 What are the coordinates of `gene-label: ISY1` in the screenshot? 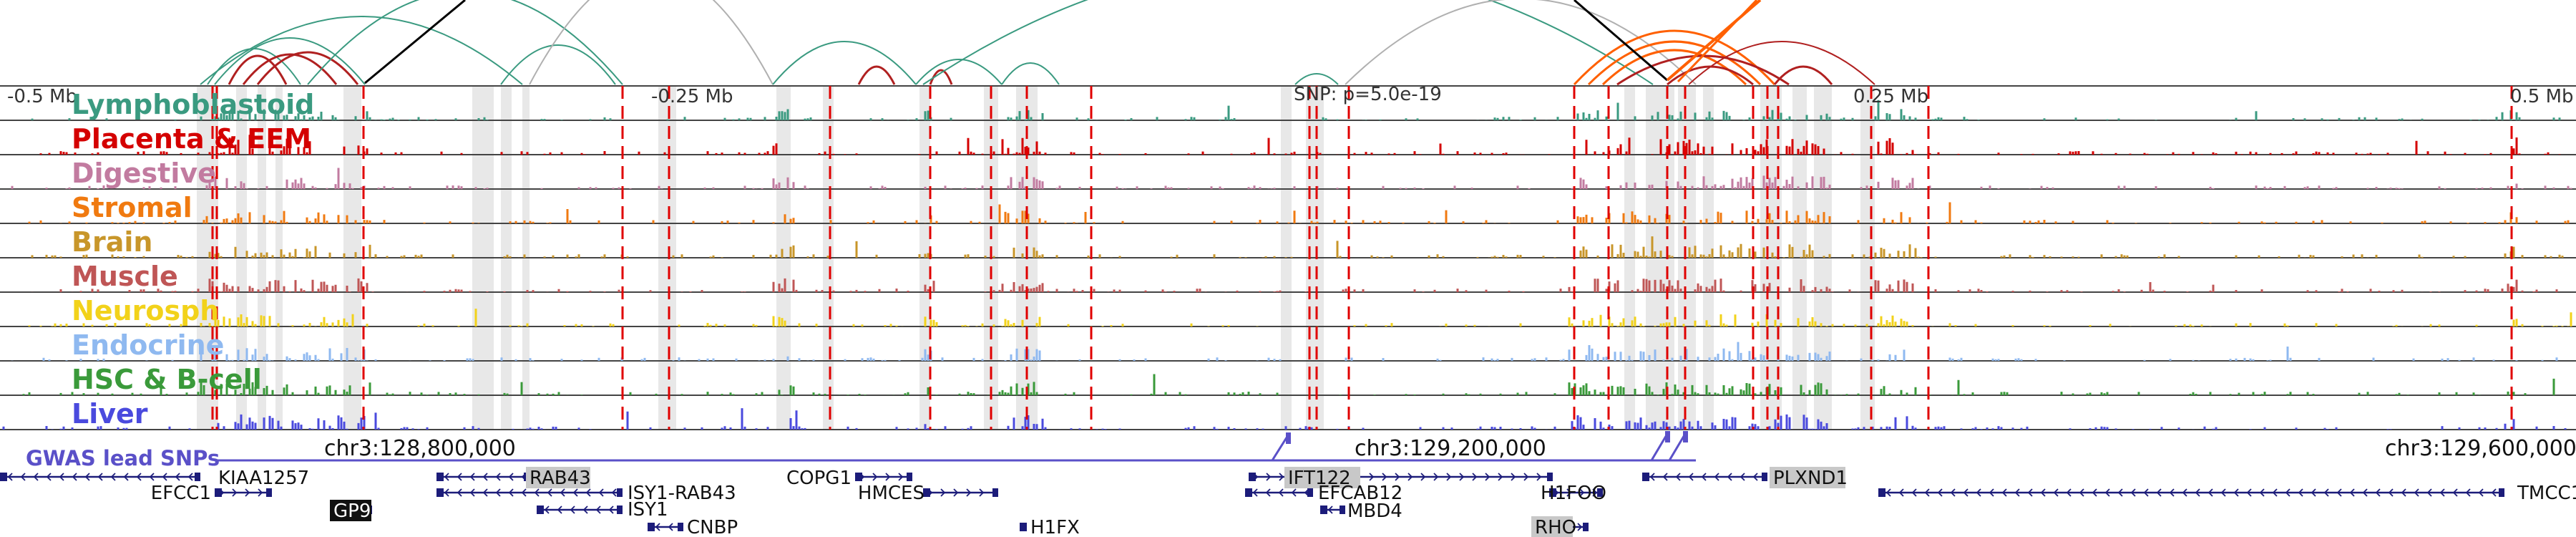 It's located at (648, 510).